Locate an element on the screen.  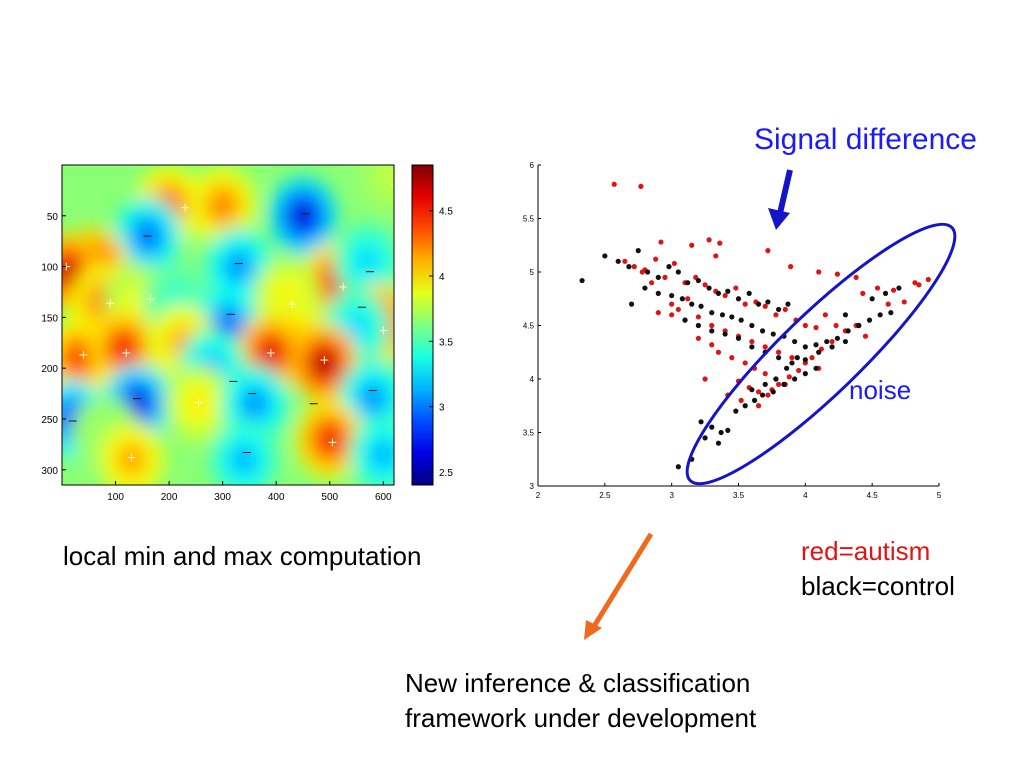
heatmap-x-axis: 100 200 300 400 500 600 is located at coordinates (249, 492).